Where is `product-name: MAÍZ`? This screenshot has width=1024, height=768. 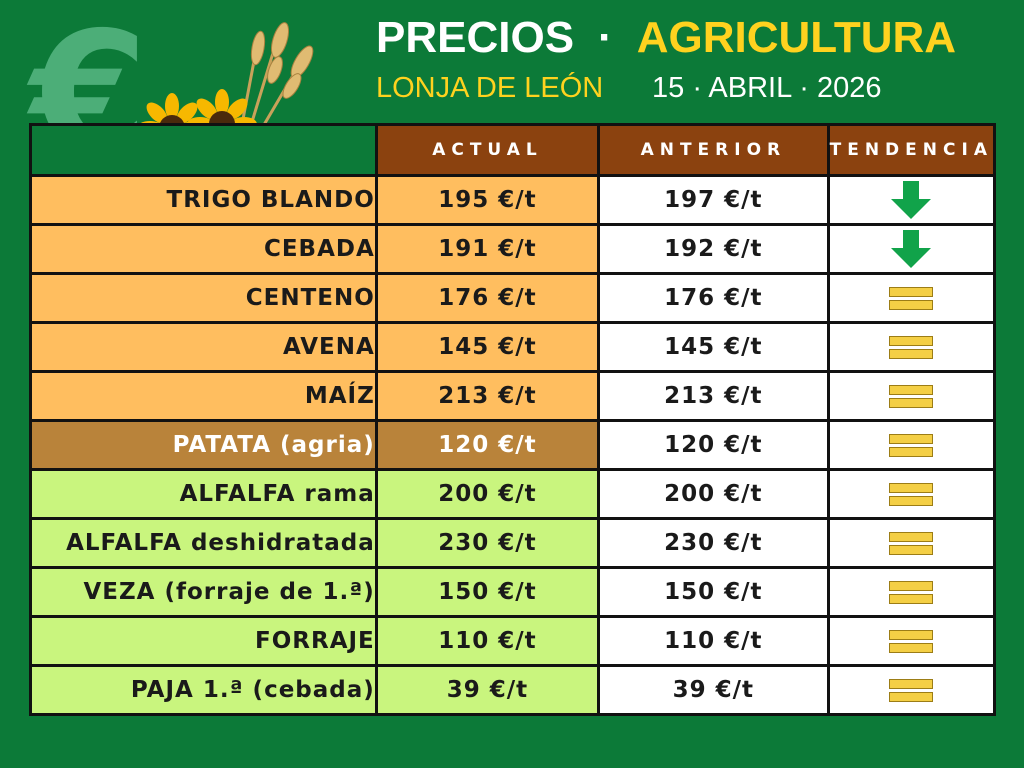 product-name: MAÍZ is located at coordinates (203, 396).